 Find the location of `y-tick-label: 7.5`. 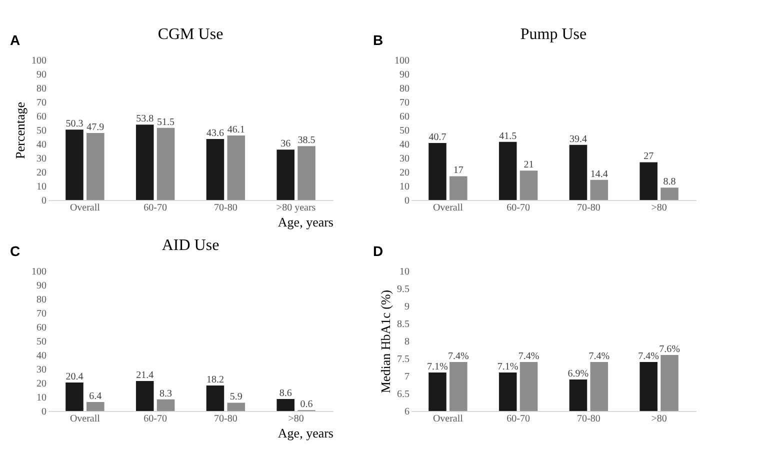

y-tick-label: 7.5 is located at coordinates (403, 359).